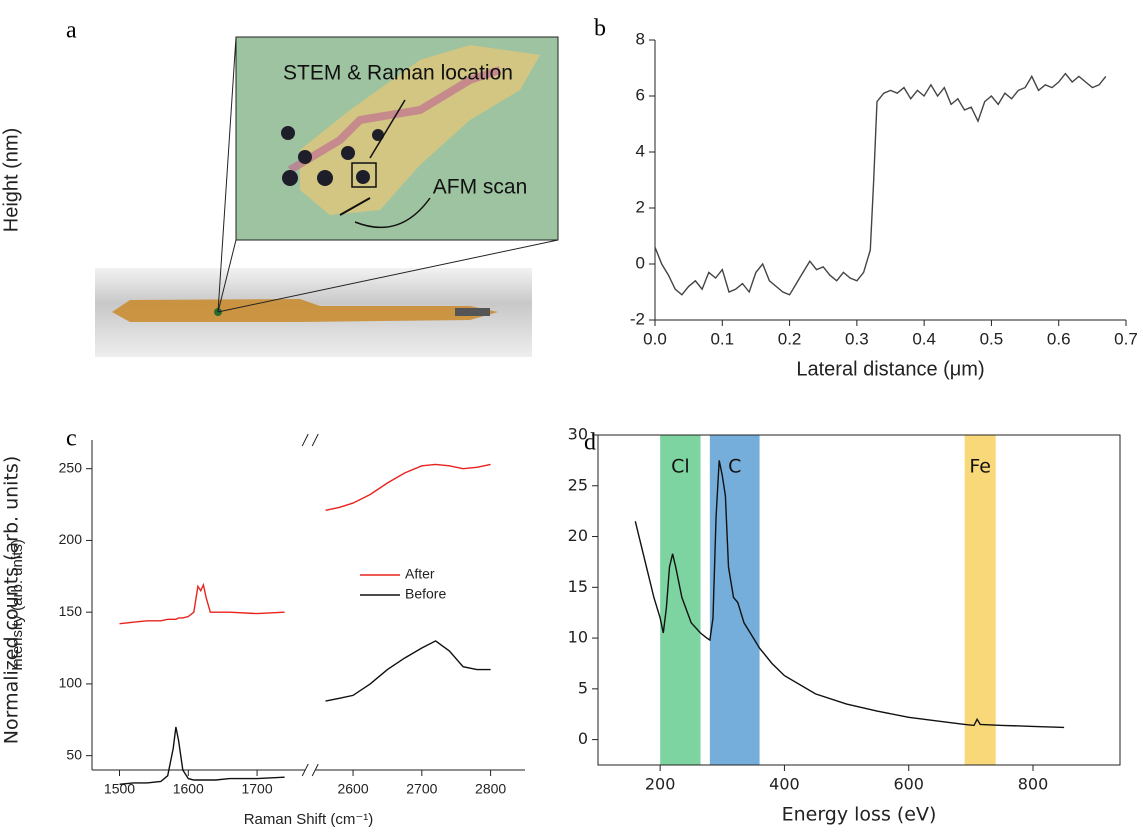  I want to click on x-tick-label: 0.4, so click(924, 338).